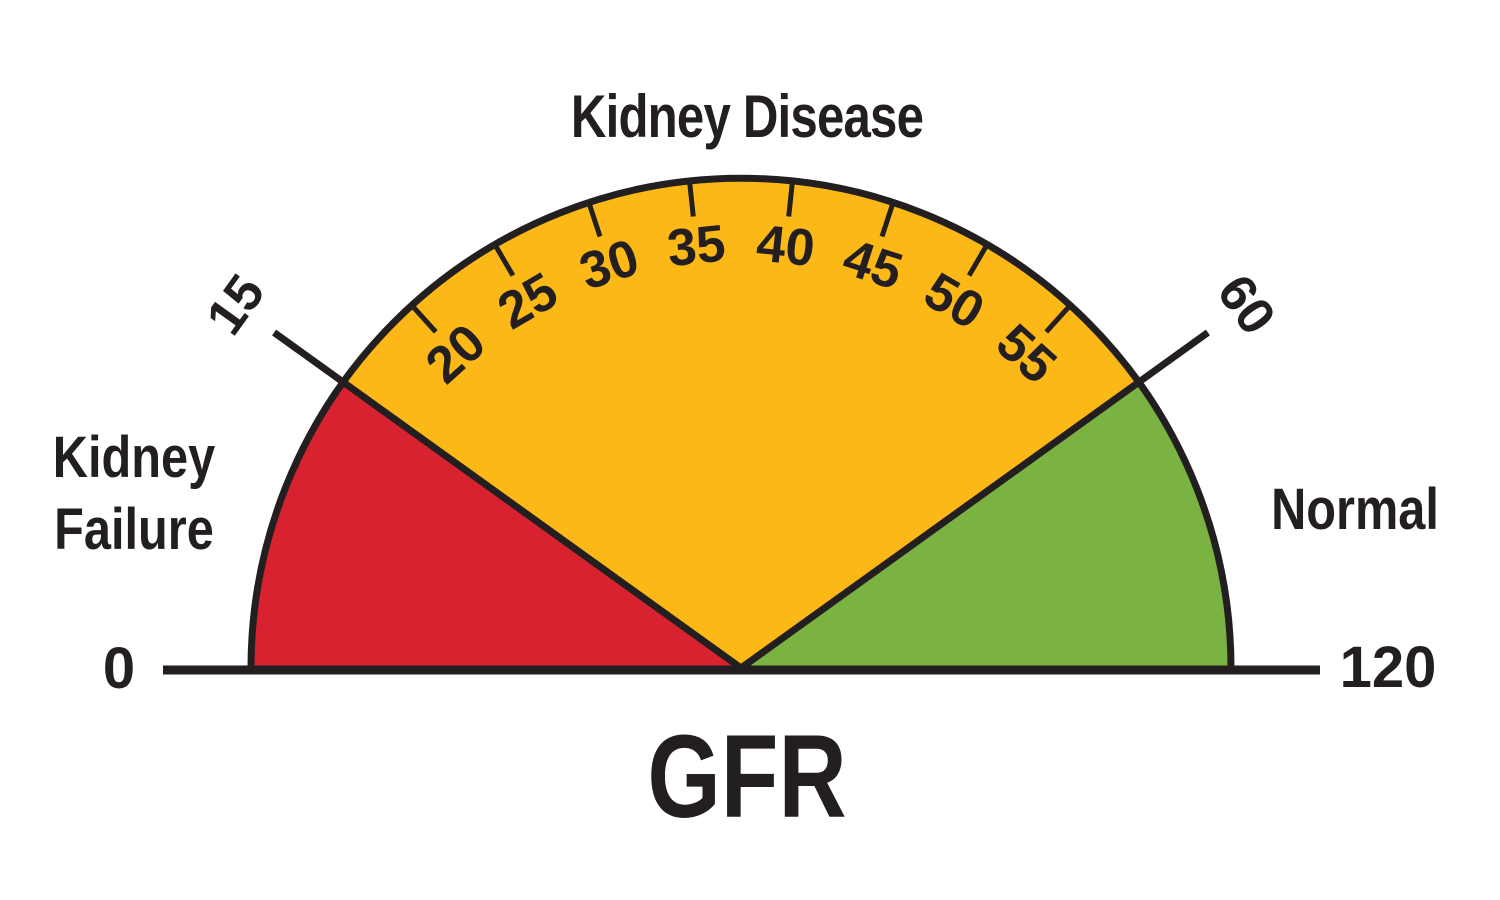  I want to click on chart-title: GFR, so click(747, 777).